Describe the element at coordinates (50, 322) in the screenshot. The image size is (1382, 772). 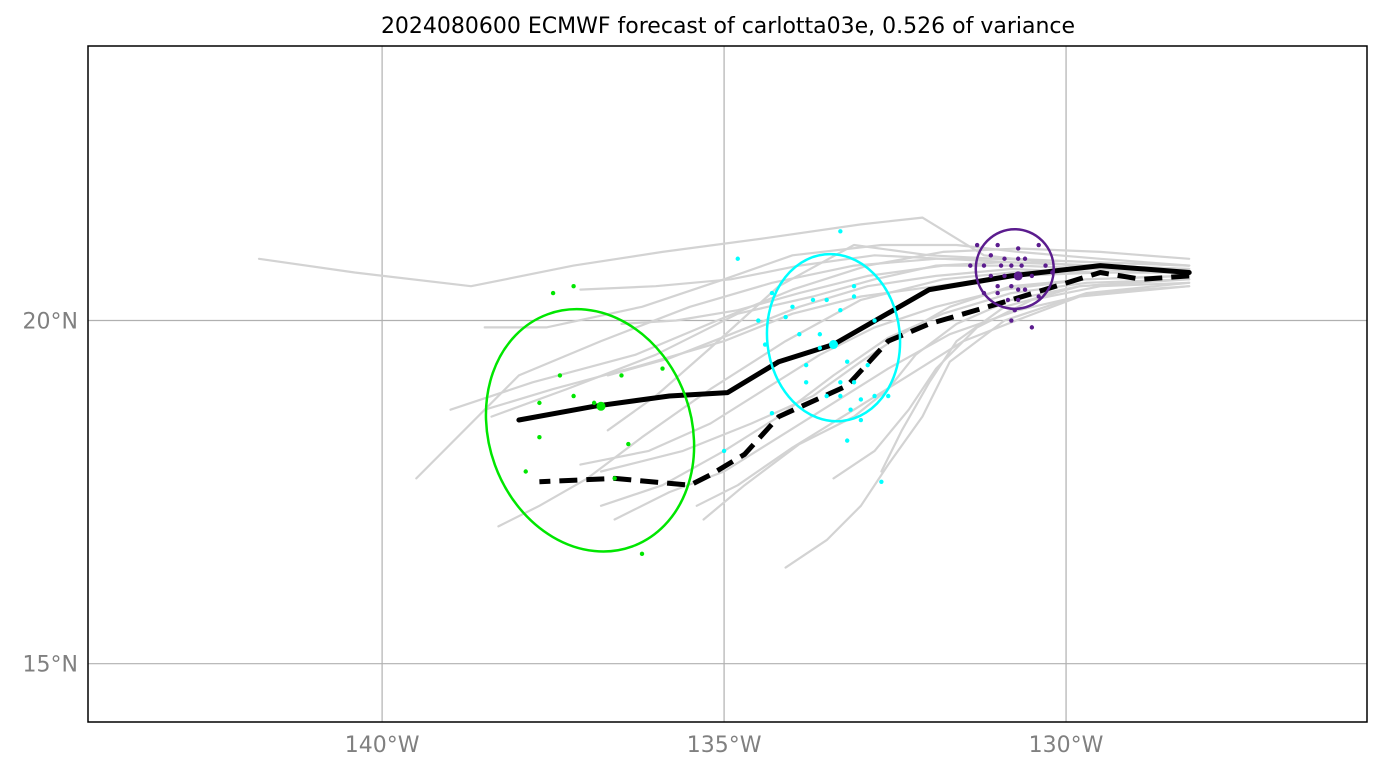
I see `y-tick-label: 20°N` at that location.